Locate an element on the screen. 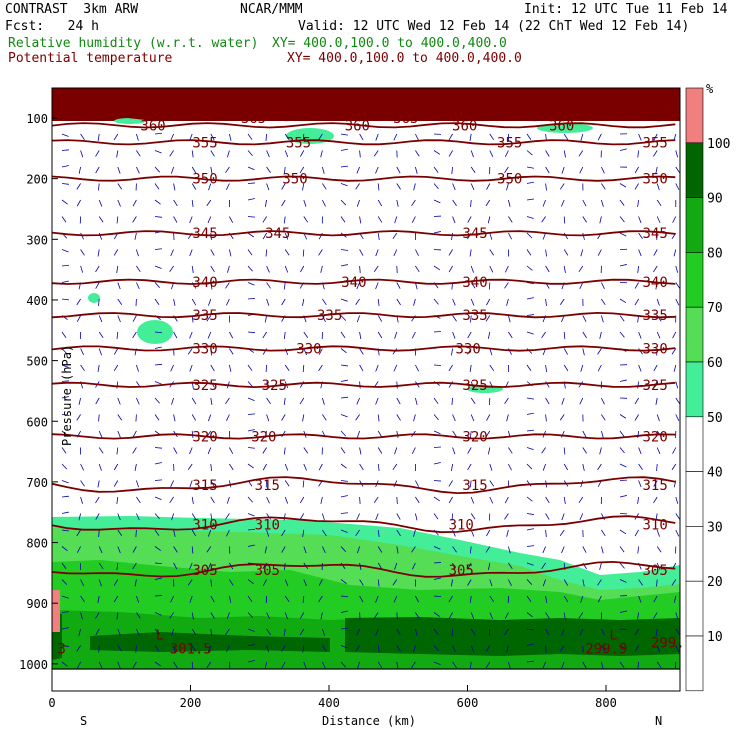  y-axis-label: Pressure (hPa) is located at coordinates (67, 395).